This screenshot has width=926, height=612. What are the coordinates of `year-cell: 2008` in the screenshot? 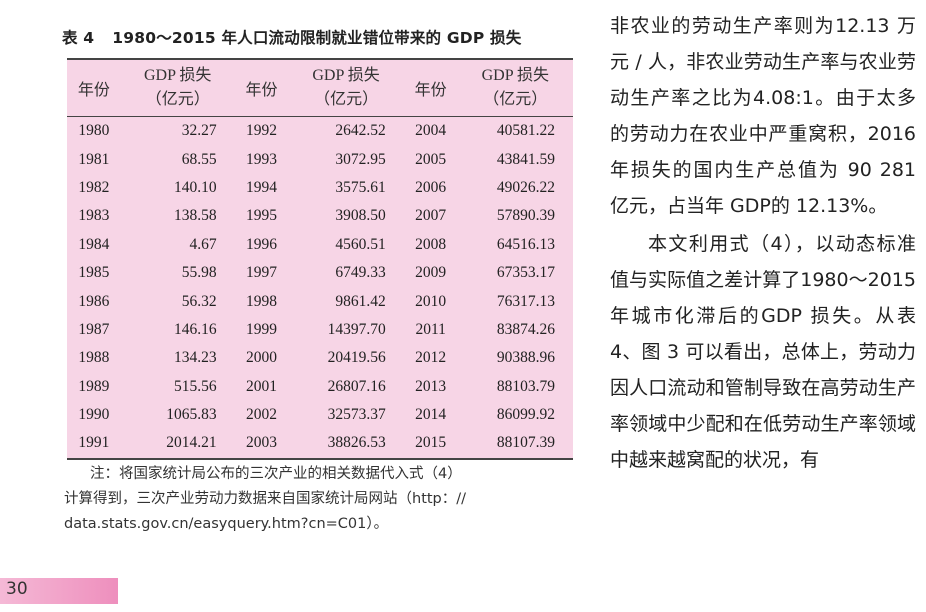 It's located at (431, 244).